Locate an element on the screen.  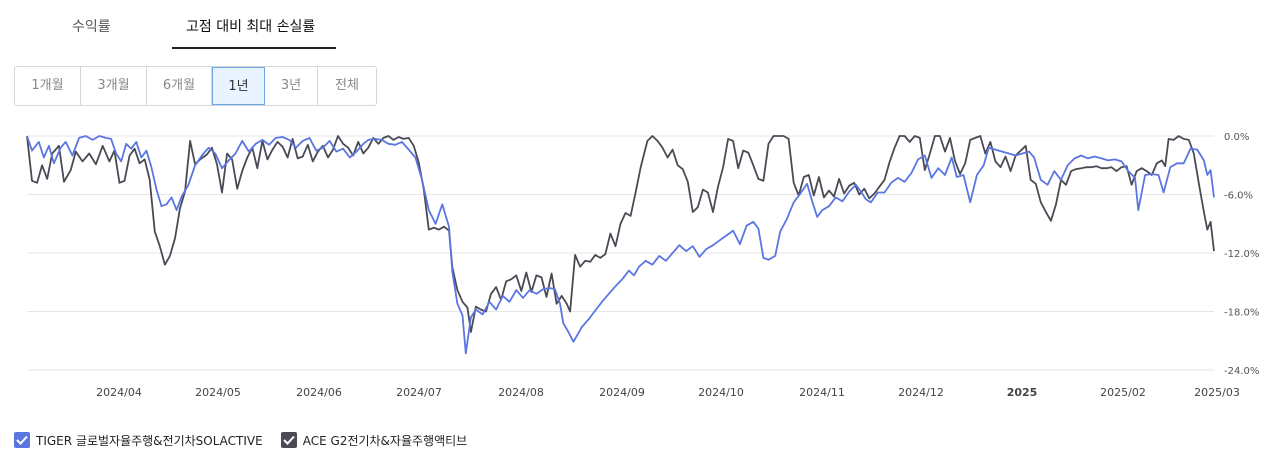
legend-item-ace: ACE G2전기차&자율주행액티브 is located at coordinates (374, 440).